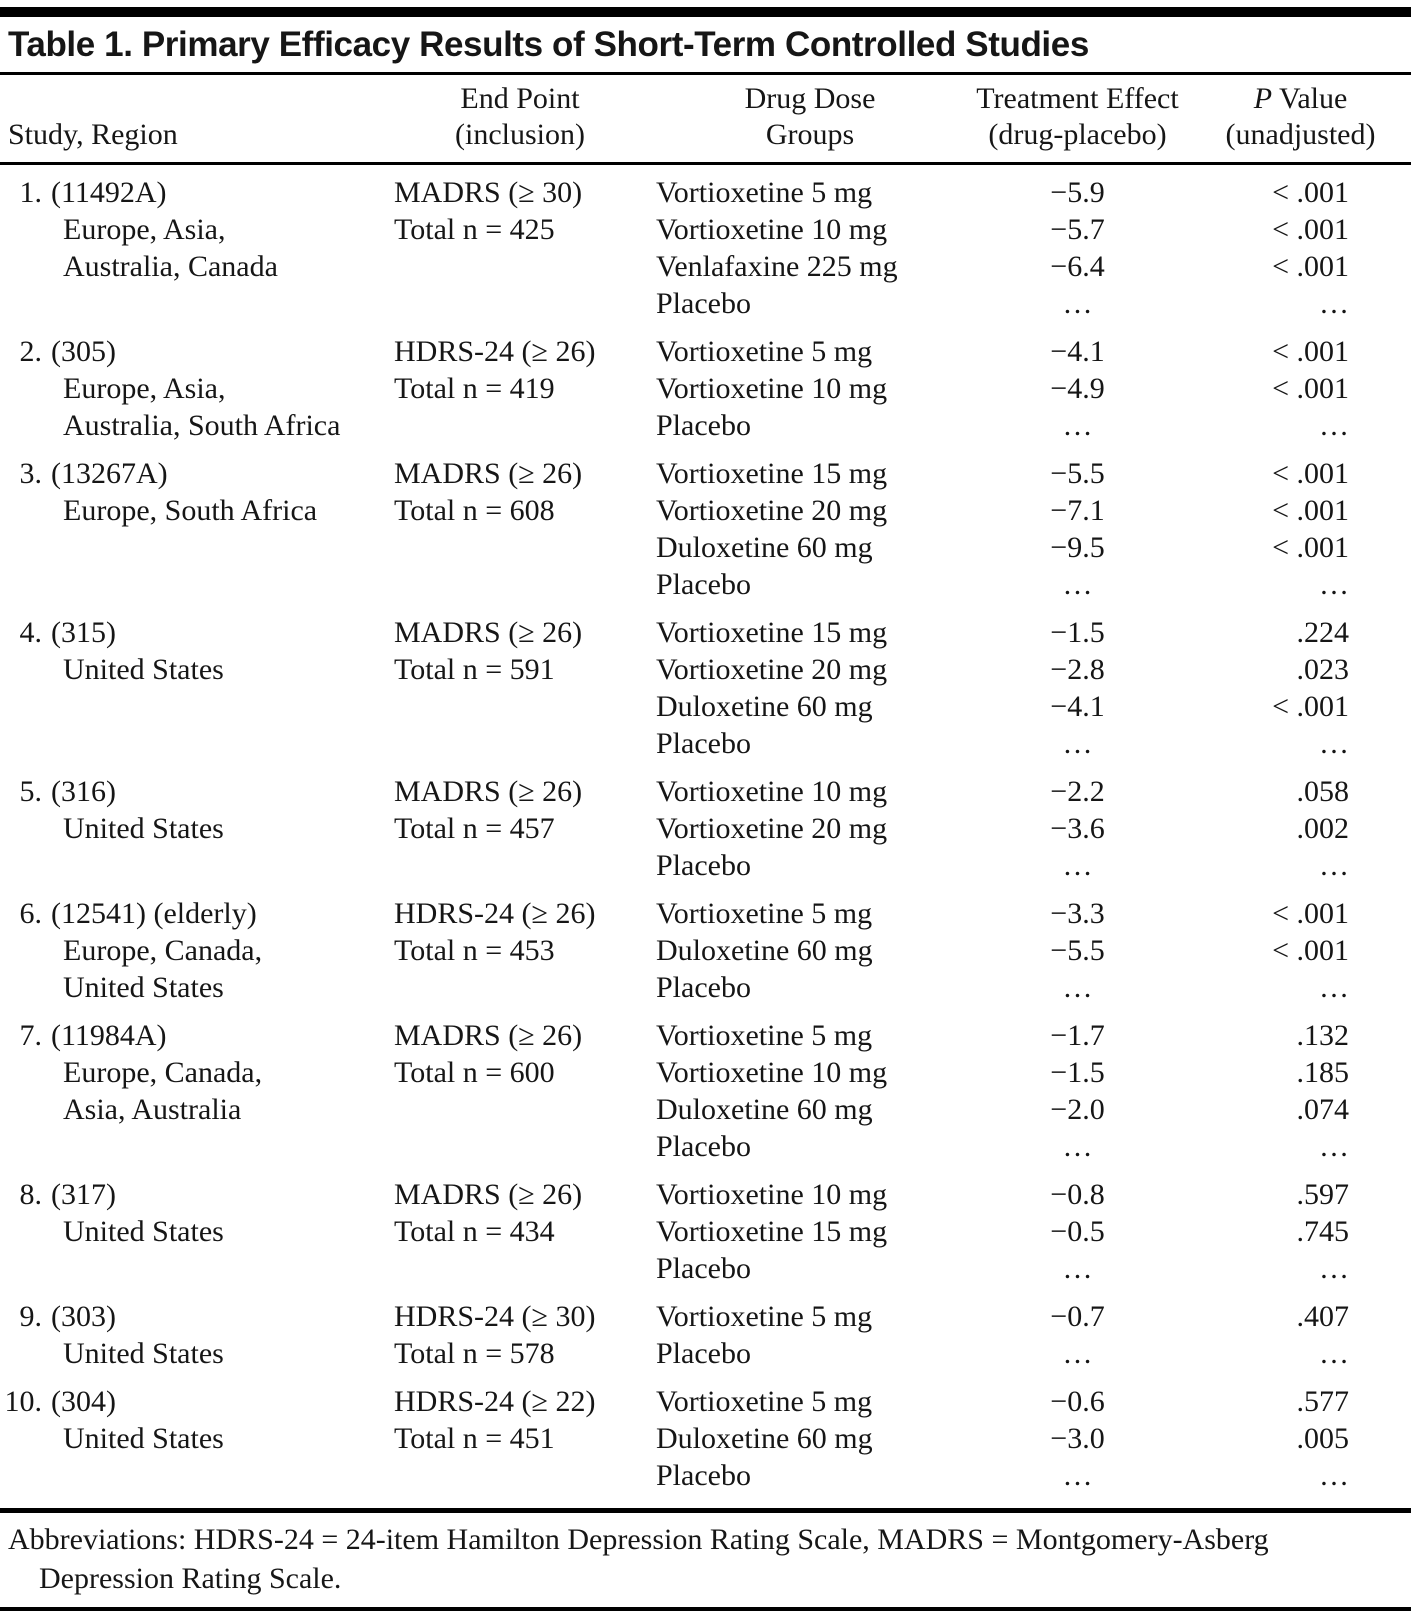 This screenshot has height=1611, width=1411. I want to click on dose-group-label: Vortioxetine 20 mg, so click(772, 669).